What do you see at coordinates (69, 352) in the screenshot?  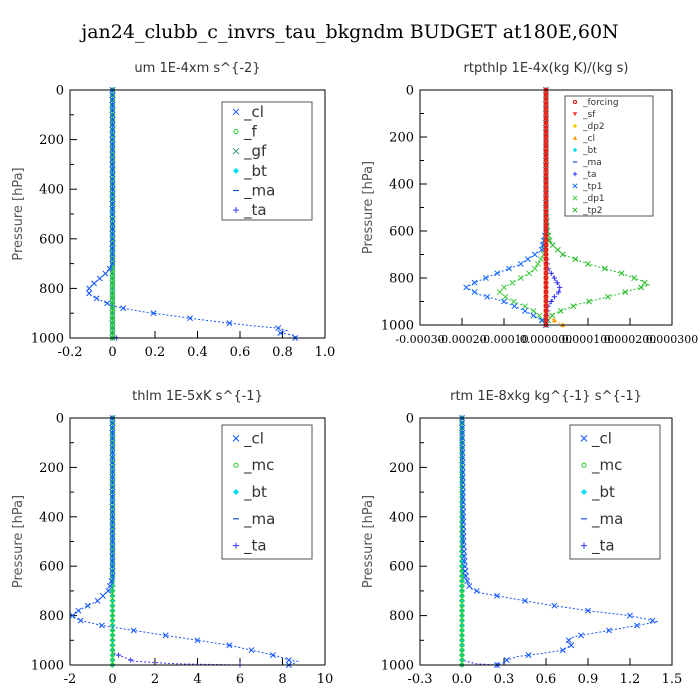 I see `x-tick-label: -0.2` at bounding box center [69, 352].